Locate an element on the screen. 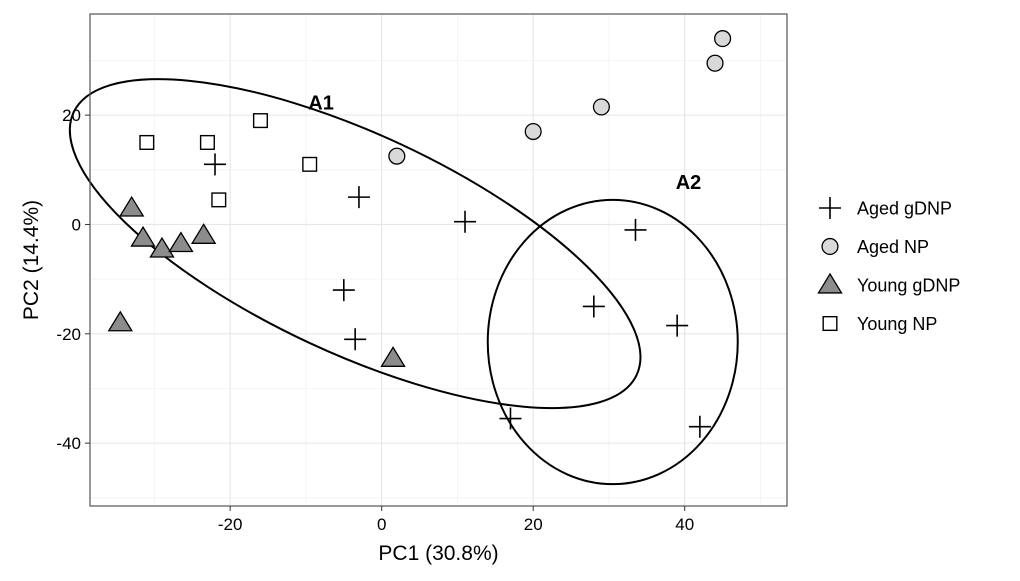 This screenshot has width=1020, height=581. annotation-a1: A1 is located at coordinates (321, 104).